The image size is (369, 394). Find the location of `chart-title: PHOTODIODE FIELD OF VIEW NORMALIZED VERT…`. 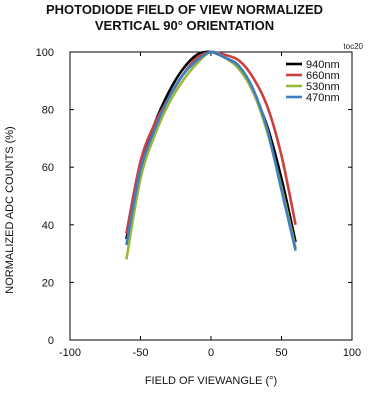

chart-title: PHOTODIODE FIELD OF VIEW NORMALIZED VERT… is located at coordinates (184, 18).